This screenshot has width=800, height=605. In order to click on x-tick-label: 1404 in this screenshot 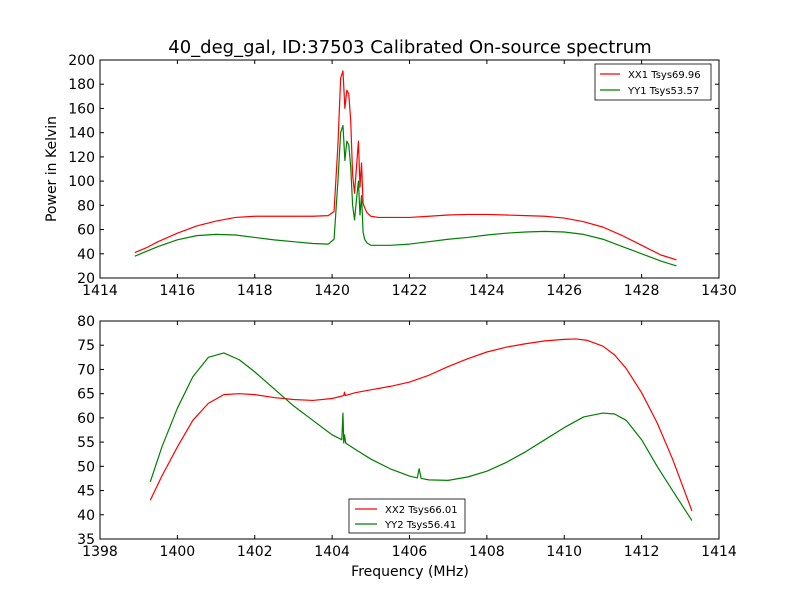, I will do `click(332, 552)`.